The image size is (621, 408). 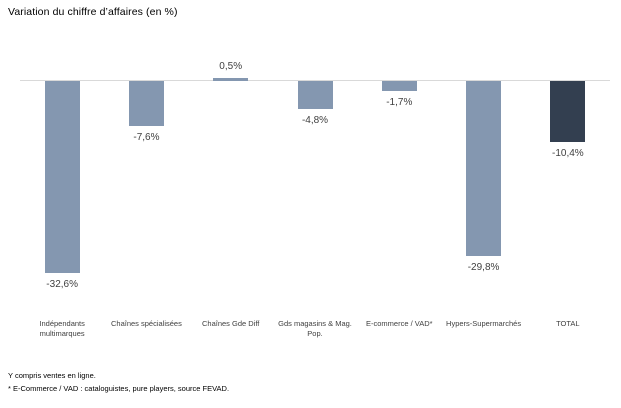 What do you see at coordinates (483, 268) in the screenshot?
I see `value-label-5: -29,8%` at bounding box center [483, 268].